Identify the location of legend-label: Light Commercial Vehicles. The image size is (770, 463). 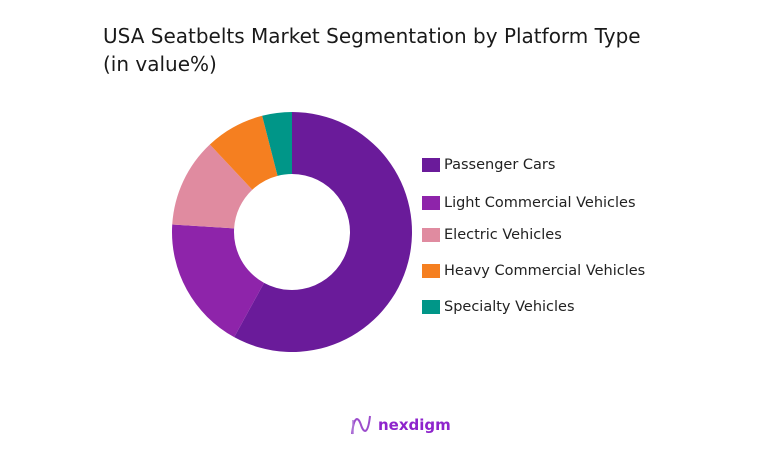
(540, 203).